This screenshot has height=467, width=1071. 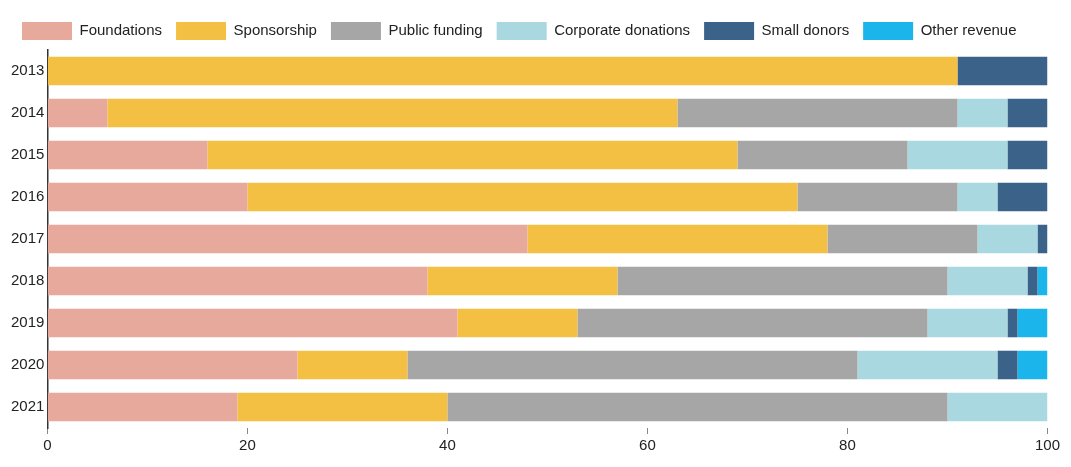 What do you see at coordinates (47, 445) in the screenshot?
I see `x-tick-label: 0` at bounding box center [47, 445].